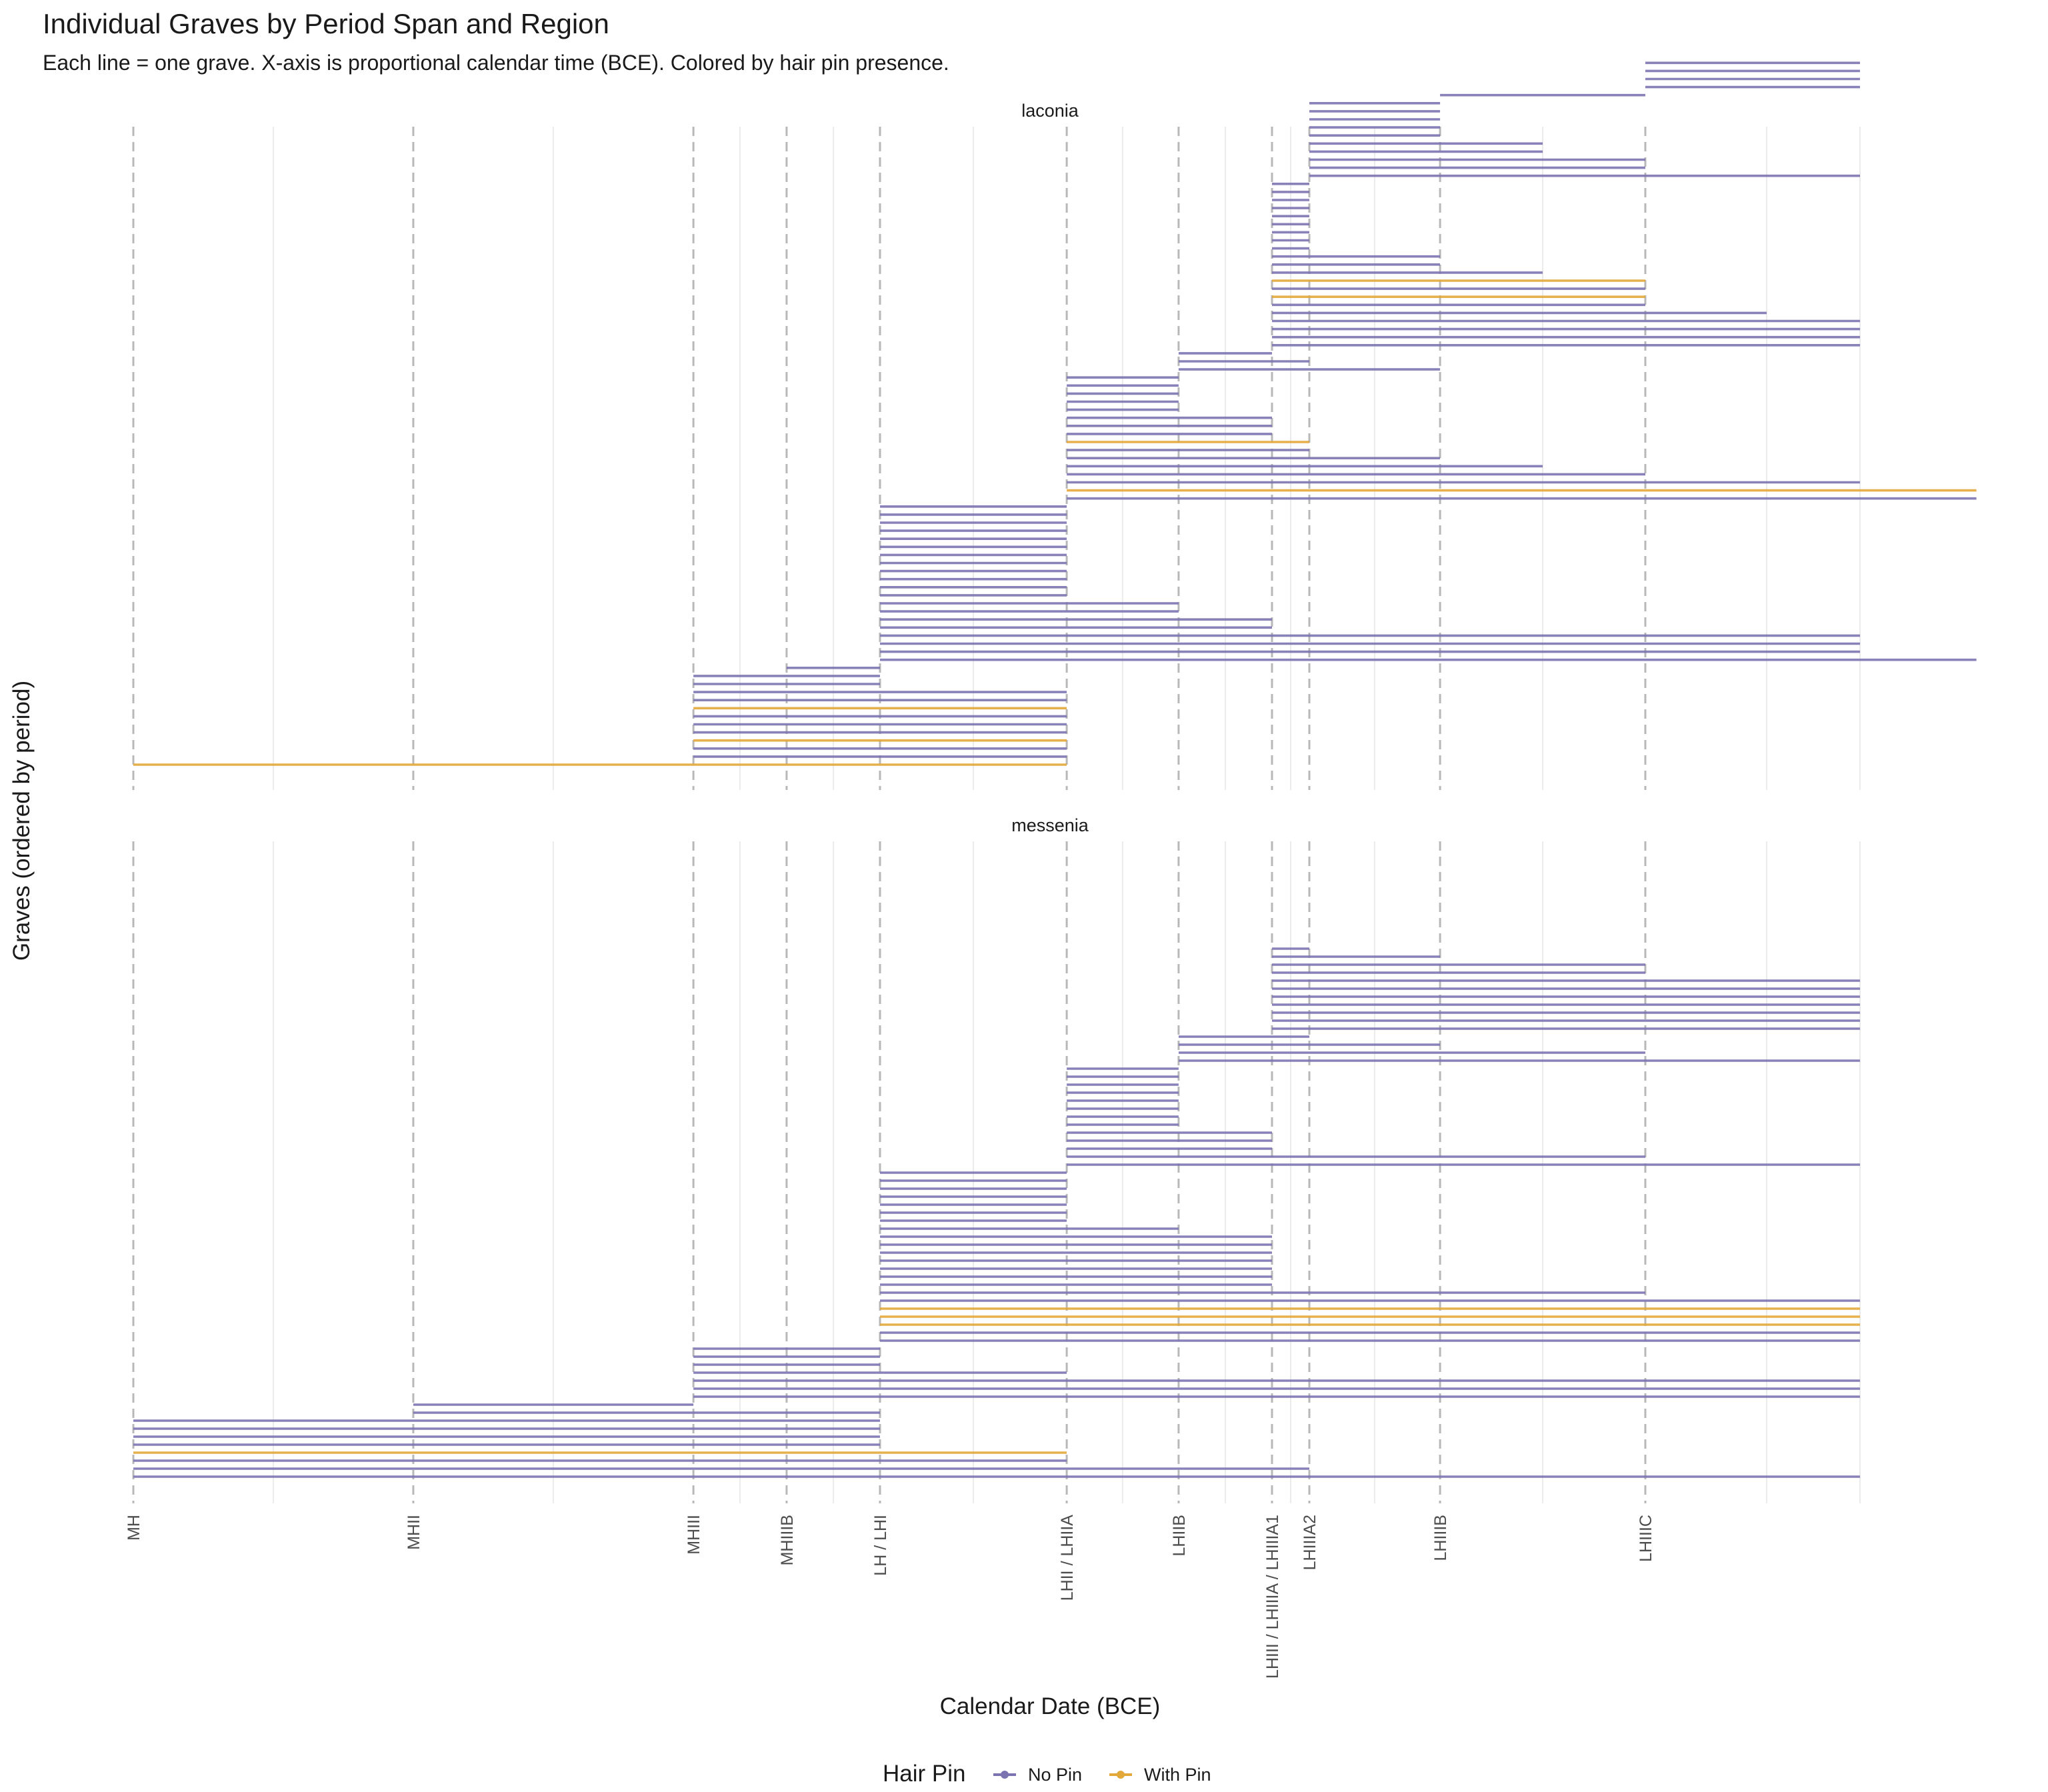  I want to click on x-tick-label: LHIIIA2, so click(1310, 1542).